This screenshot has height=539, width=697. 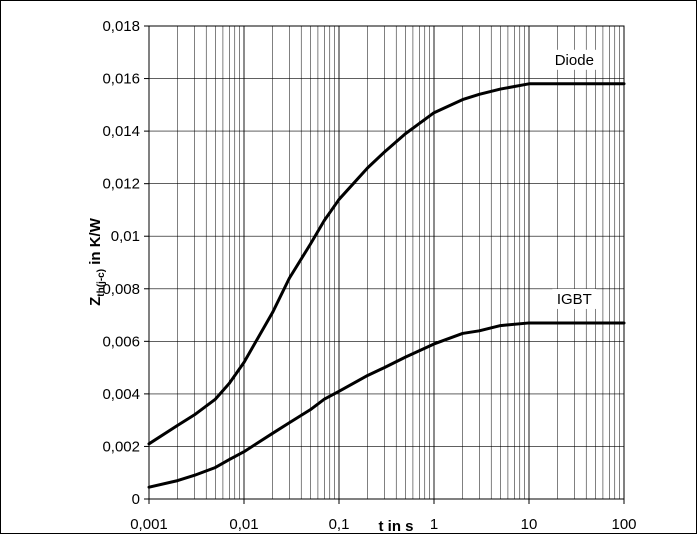 I want to click on series-label-igbt: IGBT, so click(x=574, y=299).